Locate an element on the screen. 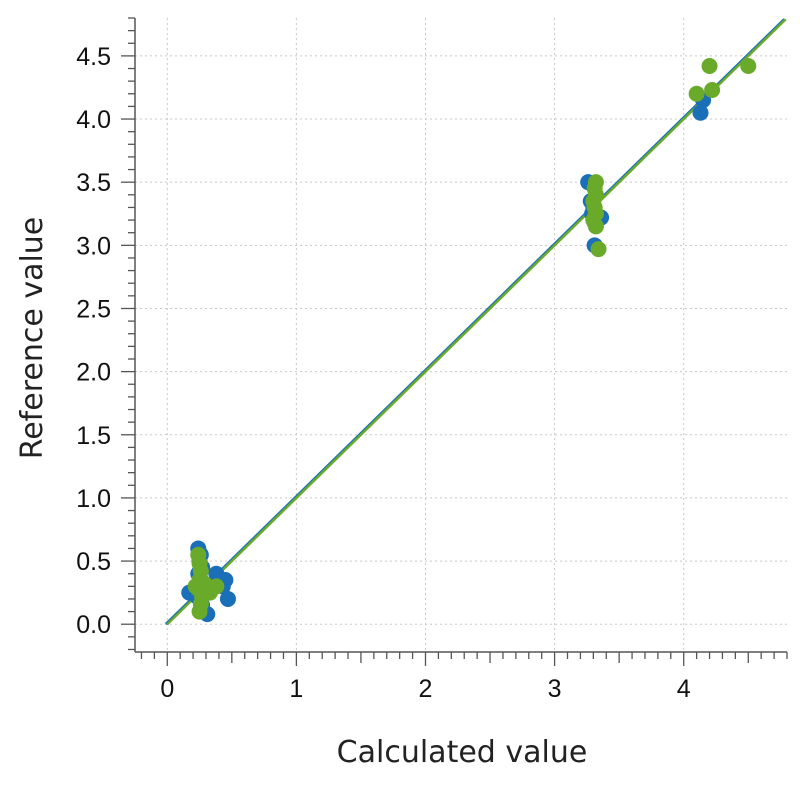 This screenshot has height=799, width=800. y-tick-label: 4.0 is located at coordinates (93, 120).